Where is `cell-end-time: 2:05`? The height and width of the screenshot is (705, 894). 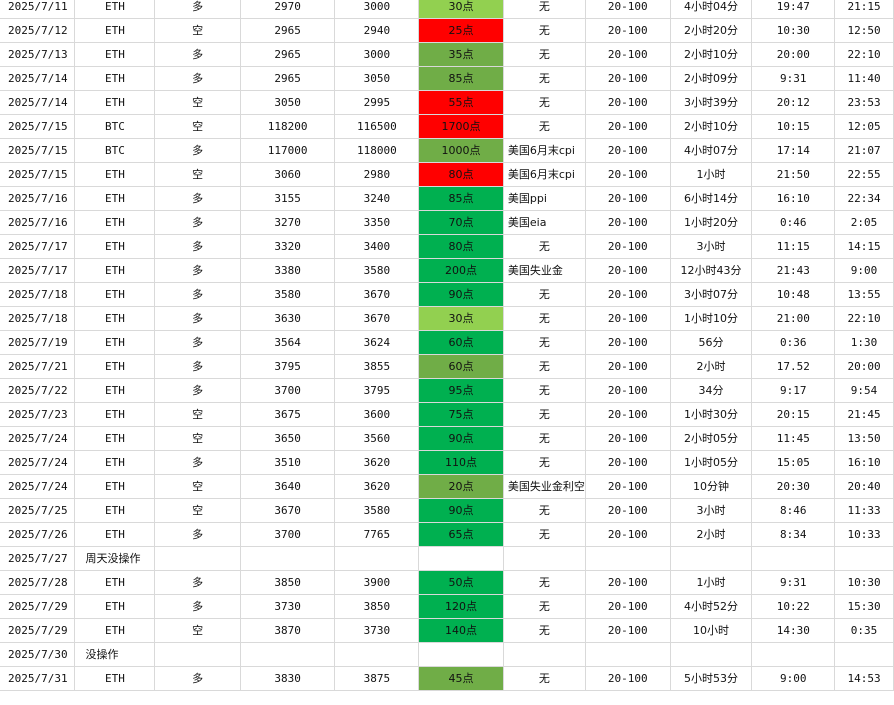
cell-end-time: 2:05 is located at coordinates (864, 222).